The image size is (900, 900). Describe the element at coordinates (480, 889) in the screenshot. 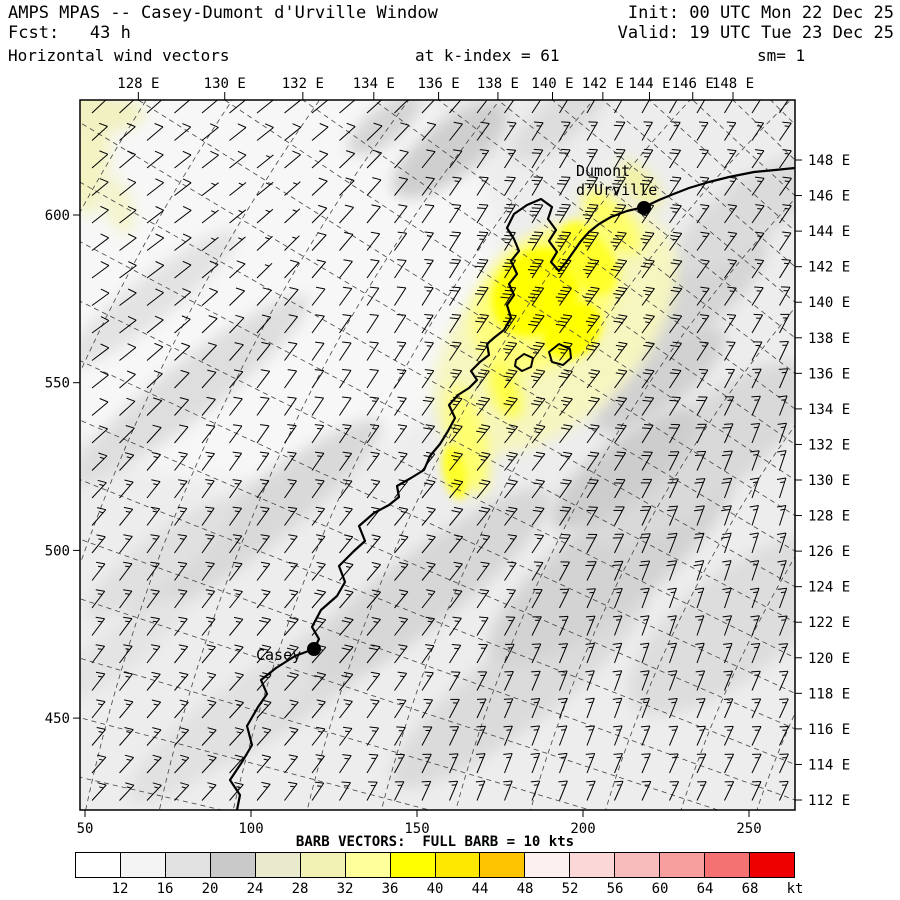

I see `colorbar-tick-label: 44` at that location.